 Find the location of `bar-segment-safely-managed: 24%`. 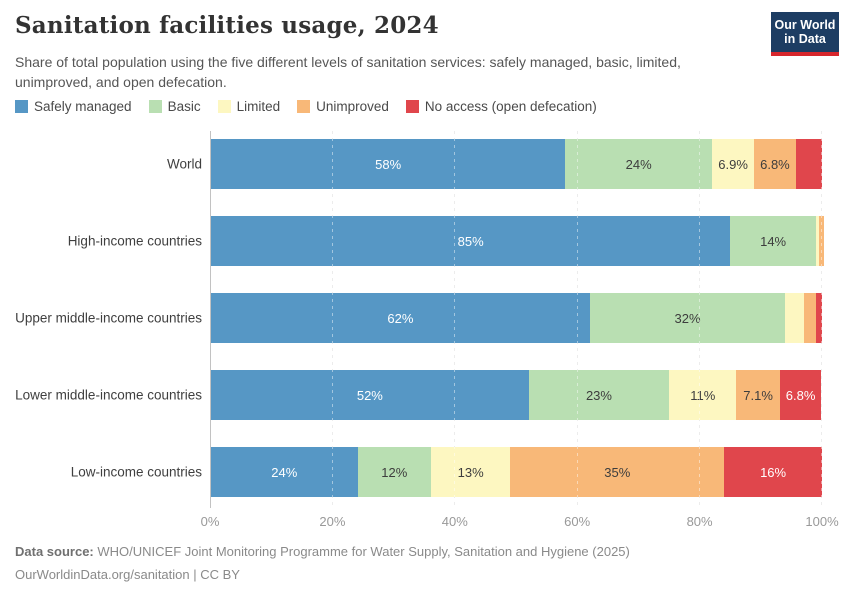

bar-segment-safely-managed: 24% is located at coordinates (284, 472).